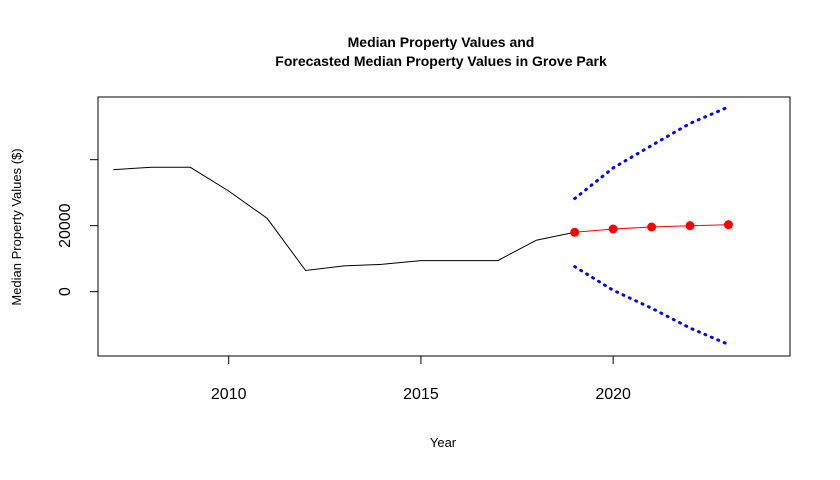  What do you see at coordinates (78, 227) in the screenshot?
I see `y-axis: 0 20000` at bounding box center [78, 227].